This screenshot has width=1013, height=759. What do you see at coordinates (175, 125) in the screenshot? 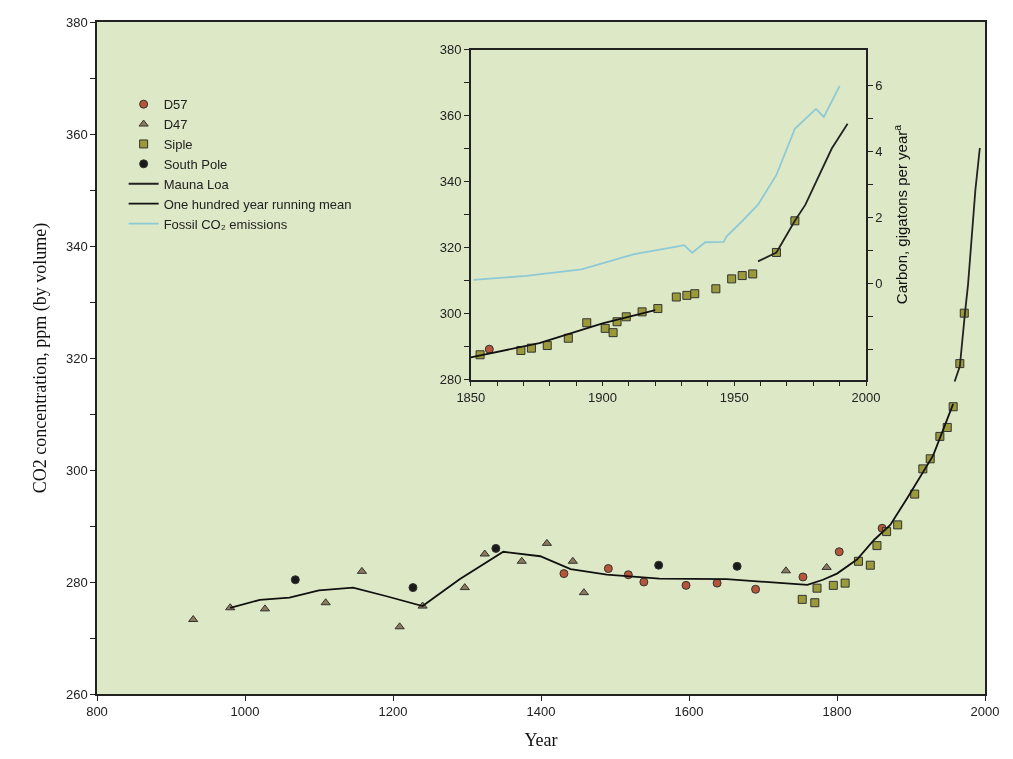
I see `legend-label: D47` at bounding box center [175, 125].